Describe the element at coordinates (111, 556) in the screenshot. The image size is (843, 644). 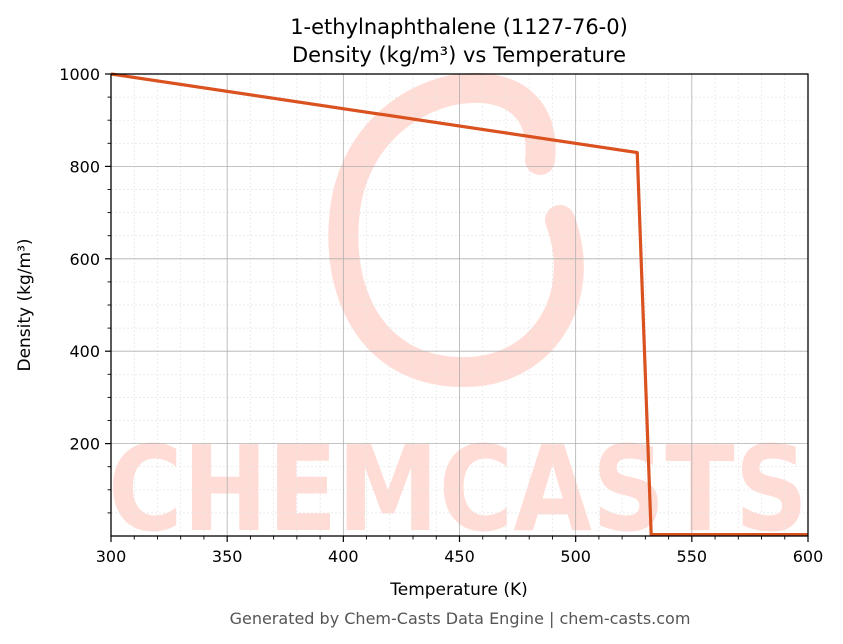
I see `x-tick-label: 300` at that location.